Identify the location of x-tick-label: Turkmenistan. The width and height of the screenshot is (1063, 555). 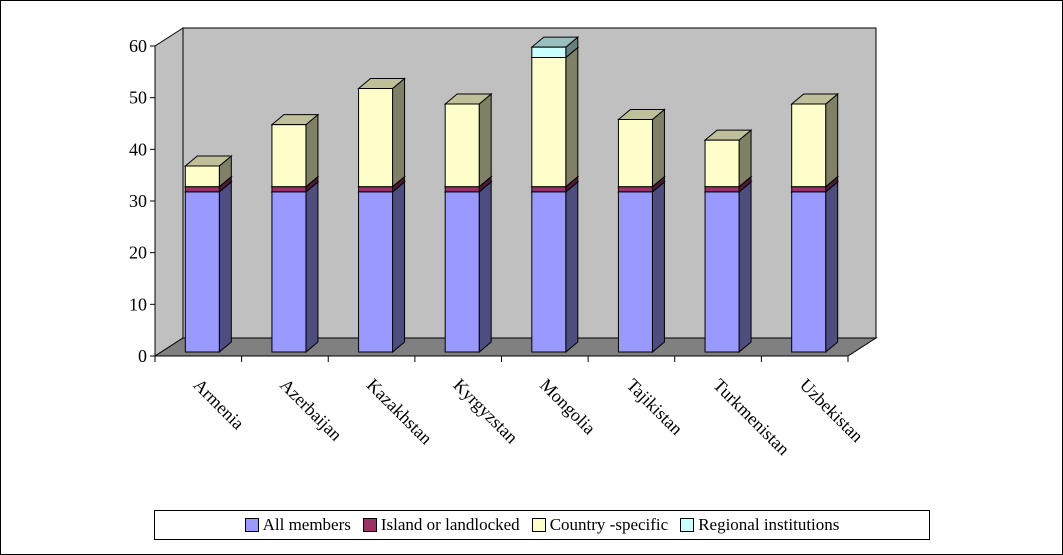
(751, 417).